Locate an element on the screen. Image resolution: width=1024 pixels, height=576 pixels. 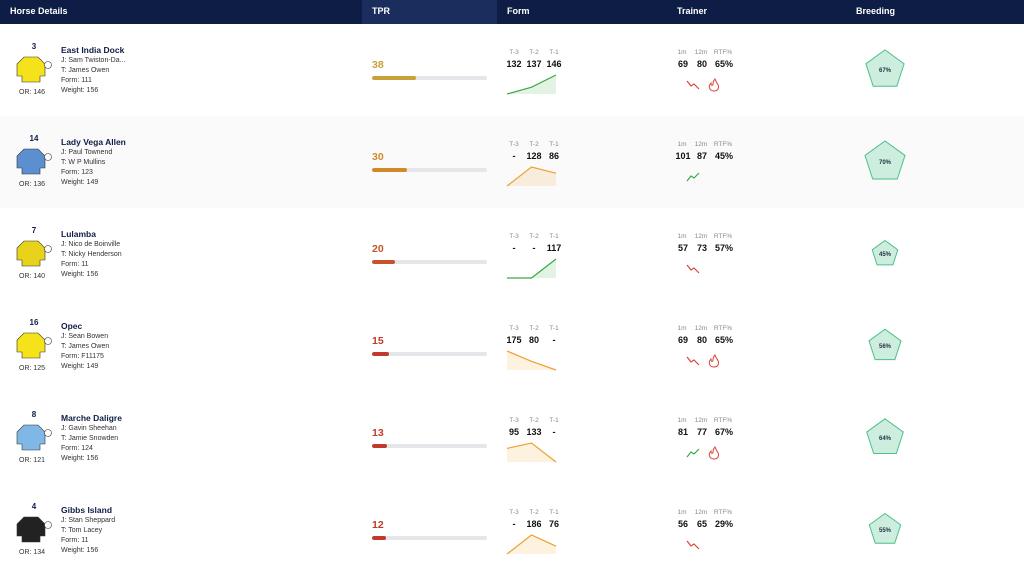
horse-name: Gibbs Island is located at coordinates (87, 510).